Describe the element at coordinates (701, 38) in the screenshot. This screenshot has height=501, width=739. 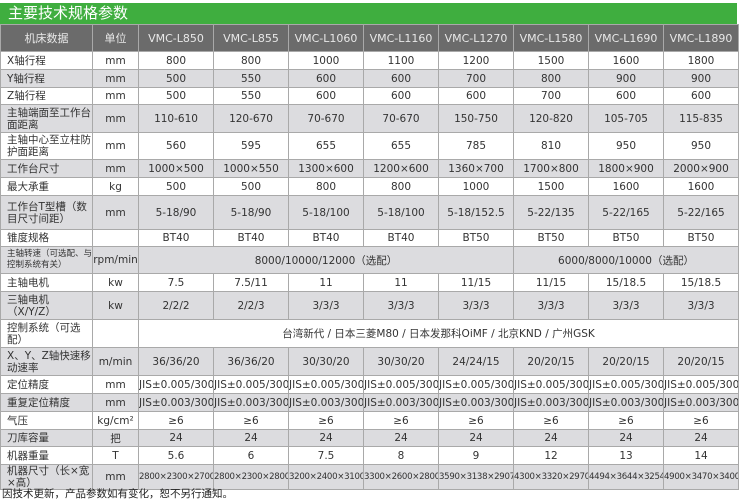
I see `header-model: VMC-L1890` at that location.